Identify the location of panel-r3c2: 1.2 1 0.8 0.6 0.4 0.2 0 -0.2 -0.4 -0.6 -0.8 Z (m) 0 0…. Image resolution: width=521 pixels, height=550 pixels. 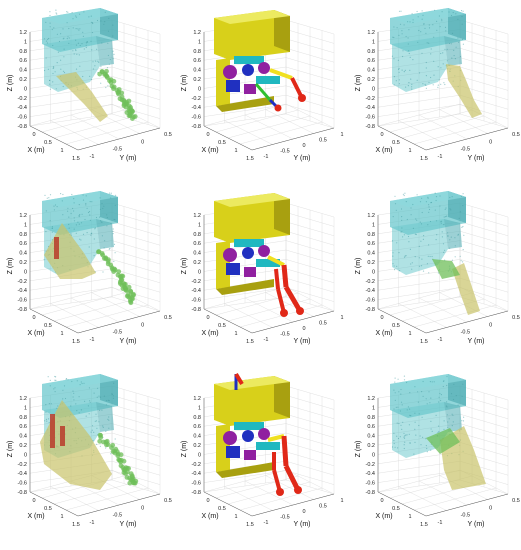
(260, 457).